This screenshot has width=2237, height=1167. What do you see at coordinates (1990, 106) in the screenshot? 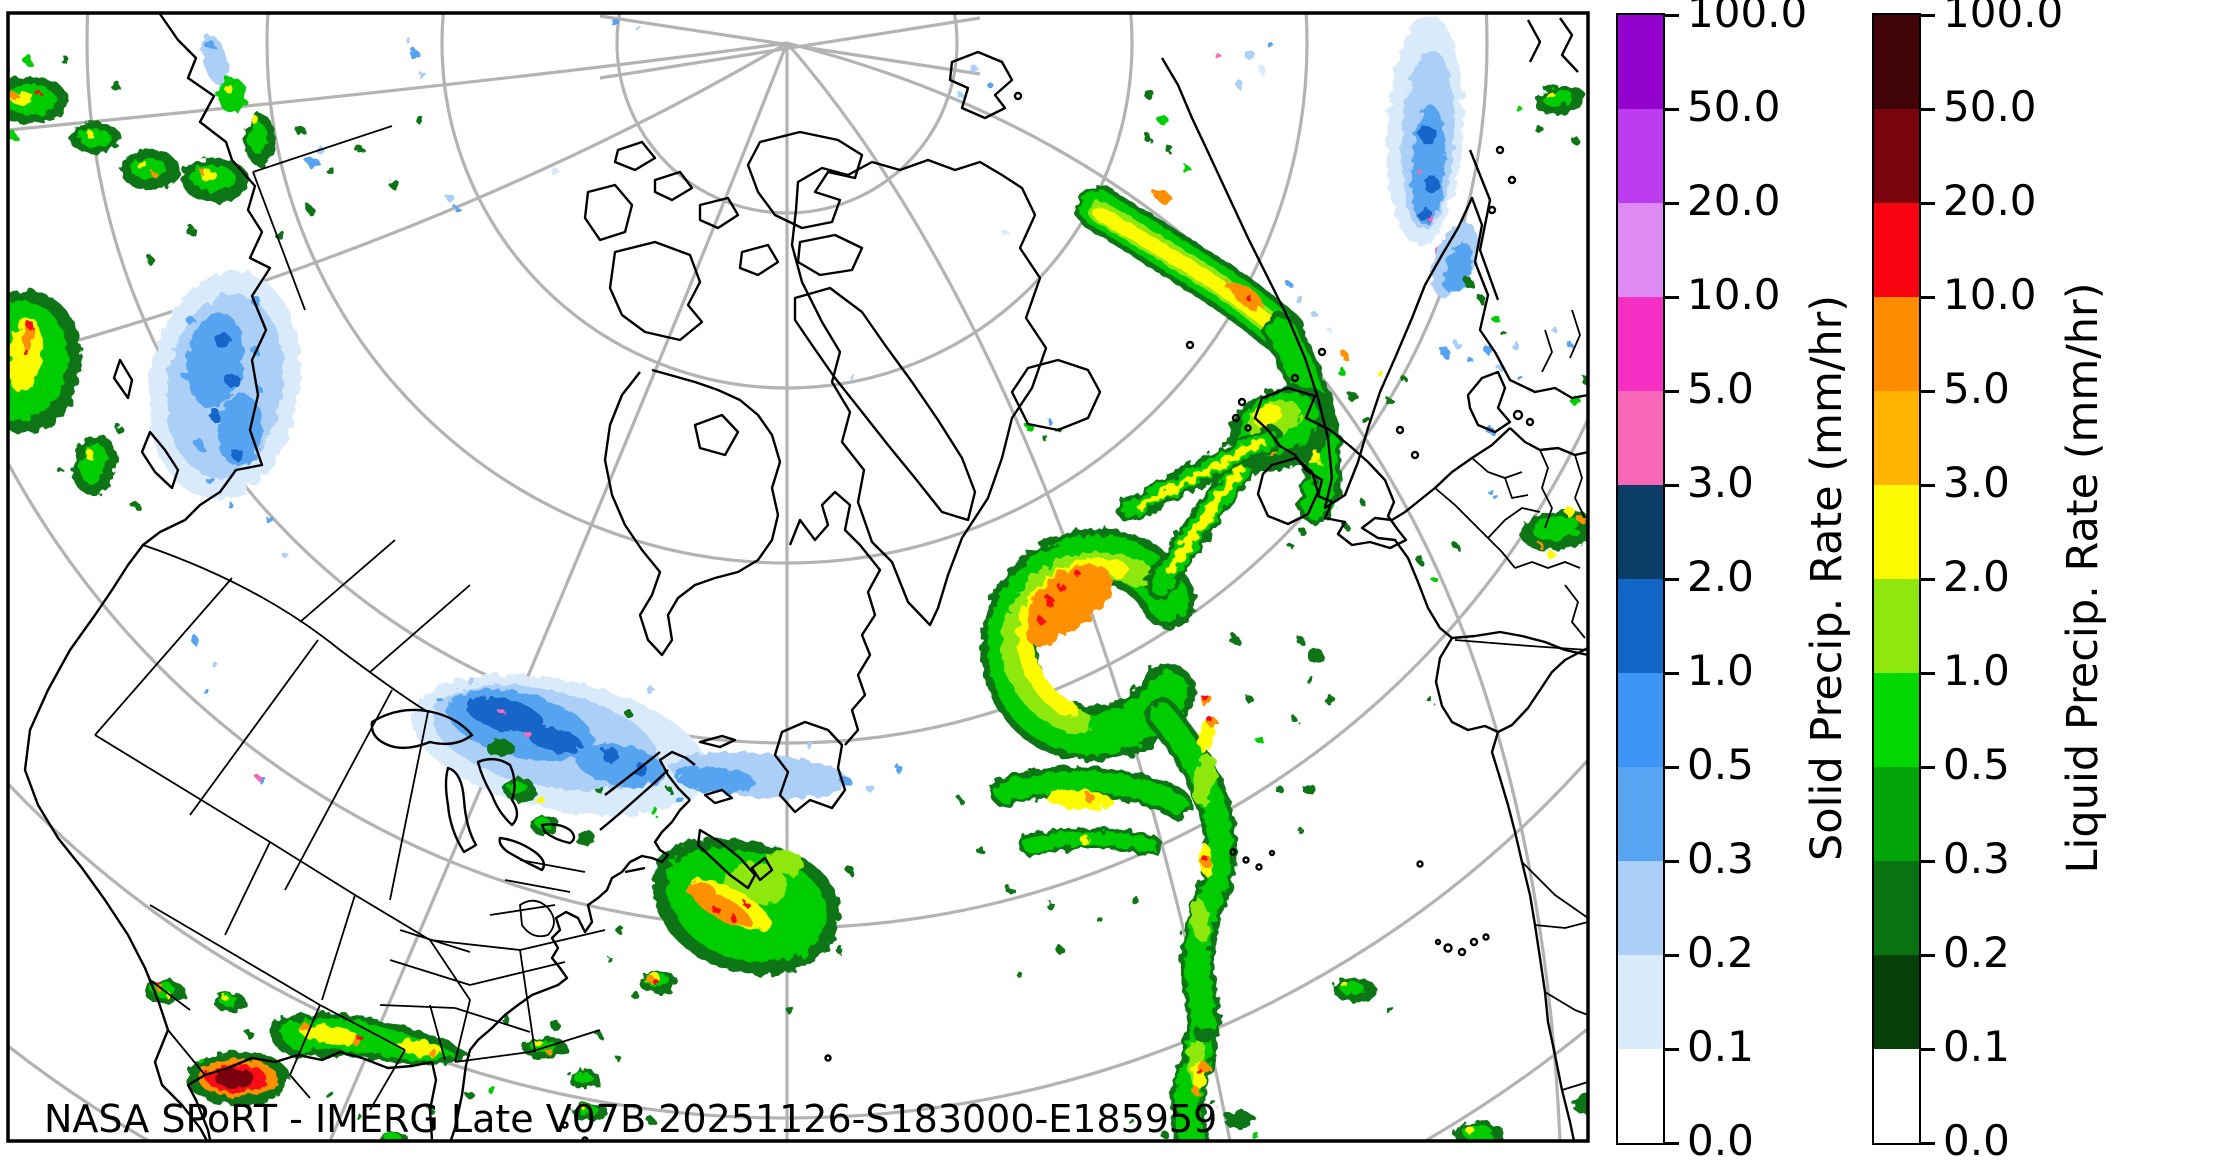
I see `liquid-tick-label: 50.0` at bounding box center [1990, 106].